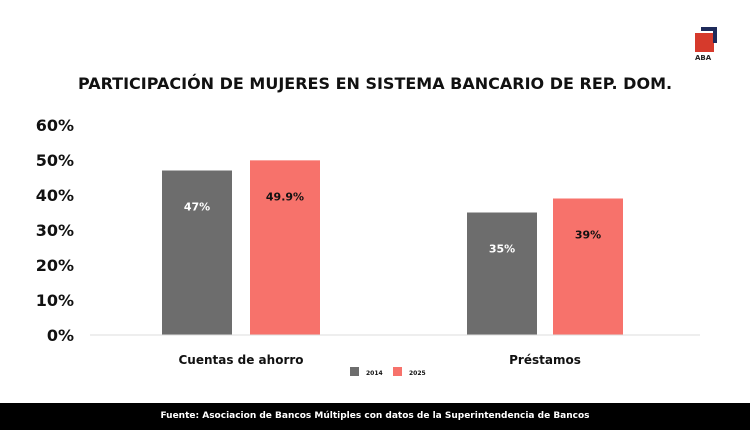  What do you see at coordinates (588, 235) in the screenshot?
I see `data-label: 39%` at bounding box center [588, 235].